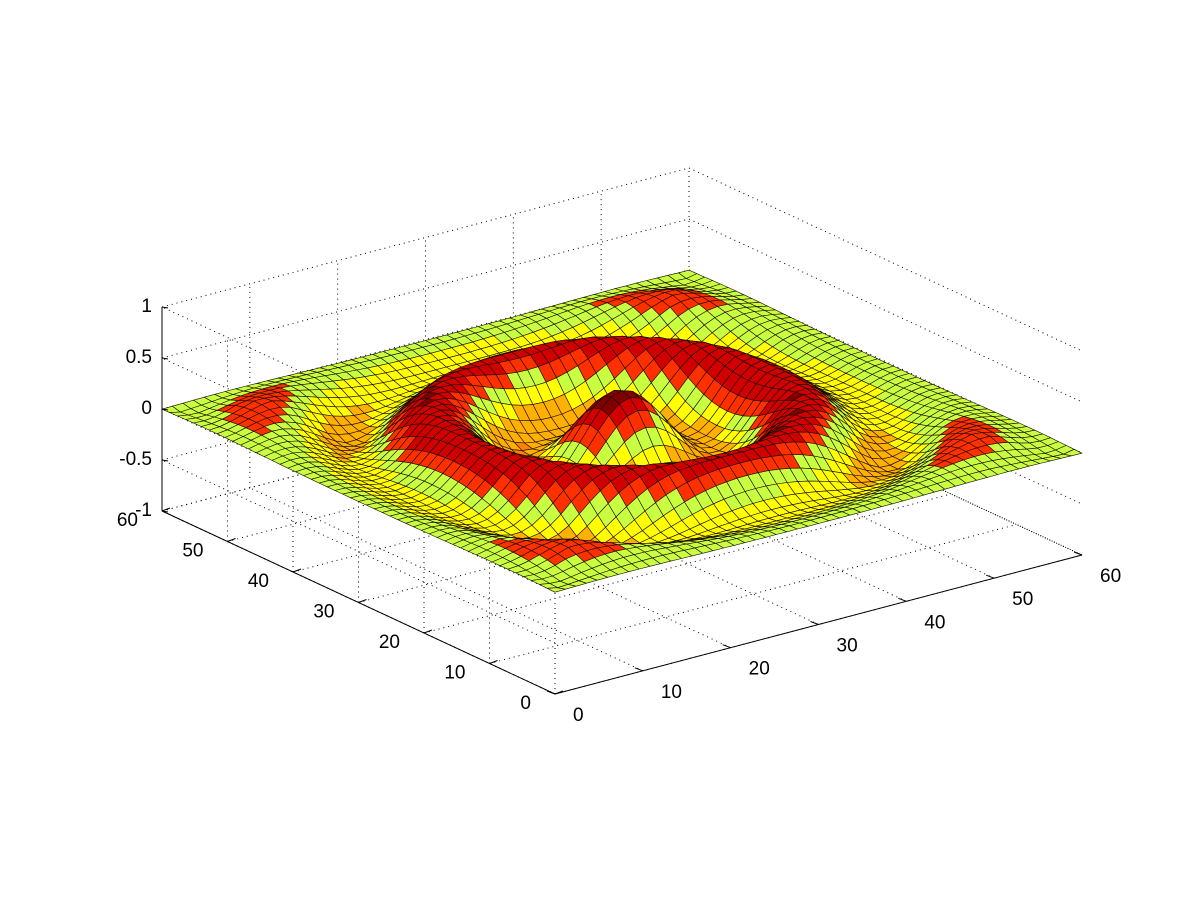 The width and height of the screenshot is (1200, 905). I want to click on z-tick-label: -1, so click(143, 510).